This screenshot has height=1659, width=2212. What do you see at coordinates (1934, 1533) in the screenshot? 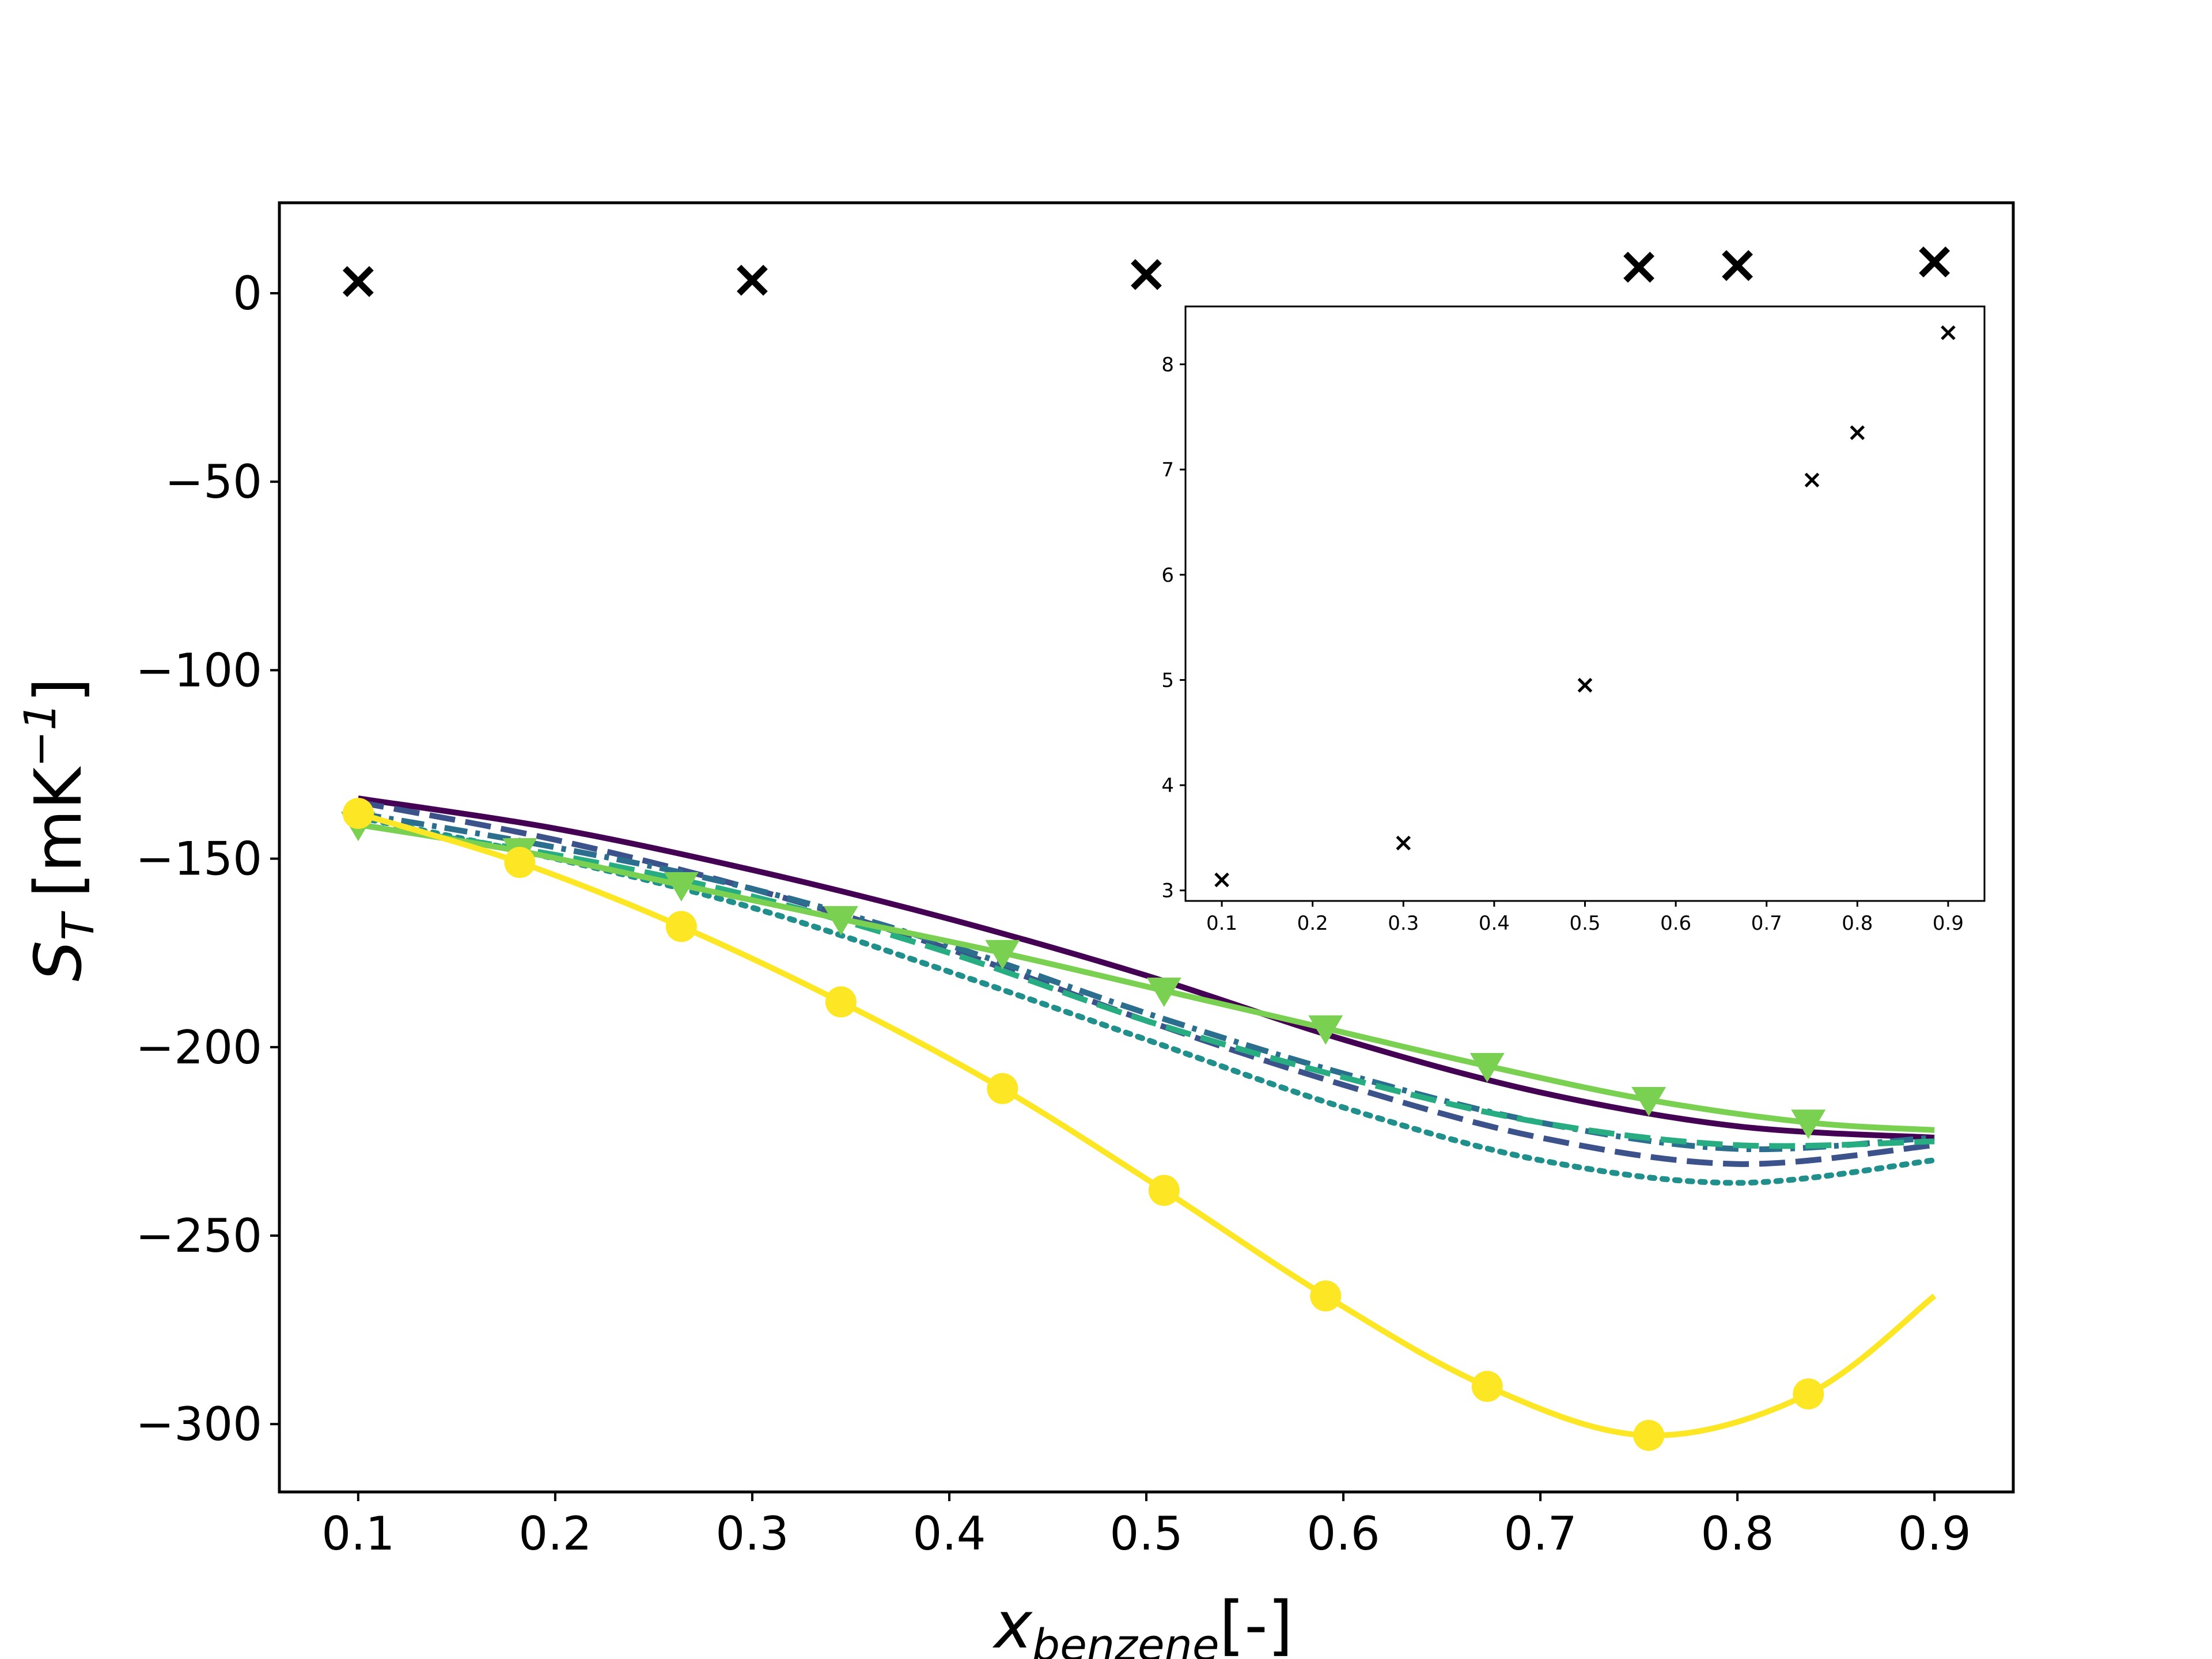
I see `x-tick-label: 0.9` at bounding box center [1934, 1533].